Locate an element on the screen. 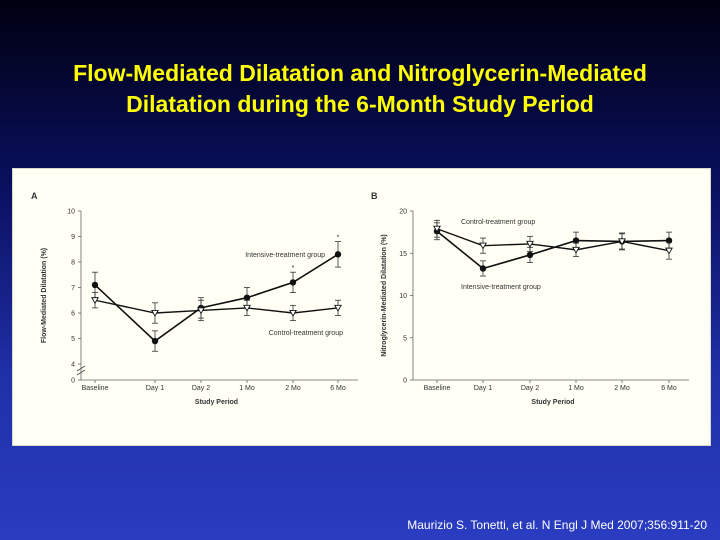 The image size is (720, 540). chart-a-y-tick-label: 7 is located at coordinates (73, 288).